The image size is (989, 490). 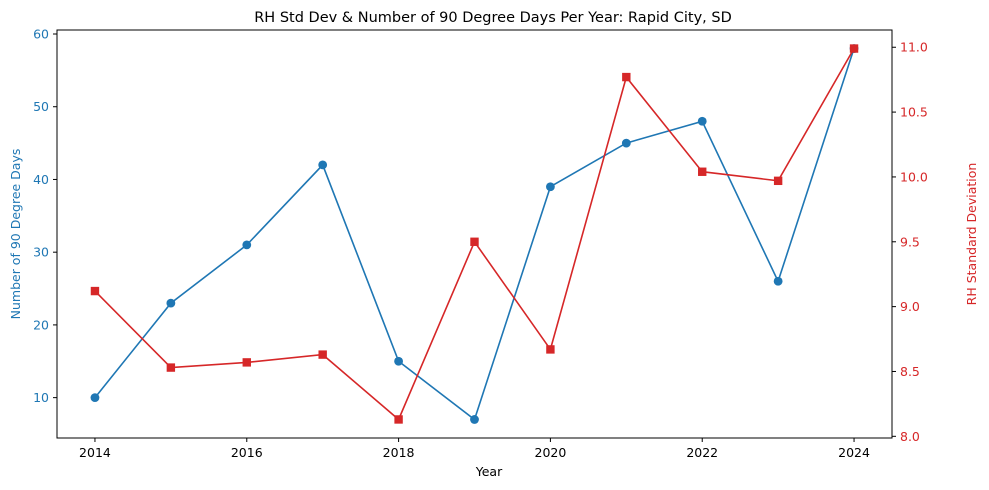 I want to click on left-y-axis: 10 20 30 40 50 60, so click(x=45, y=216).